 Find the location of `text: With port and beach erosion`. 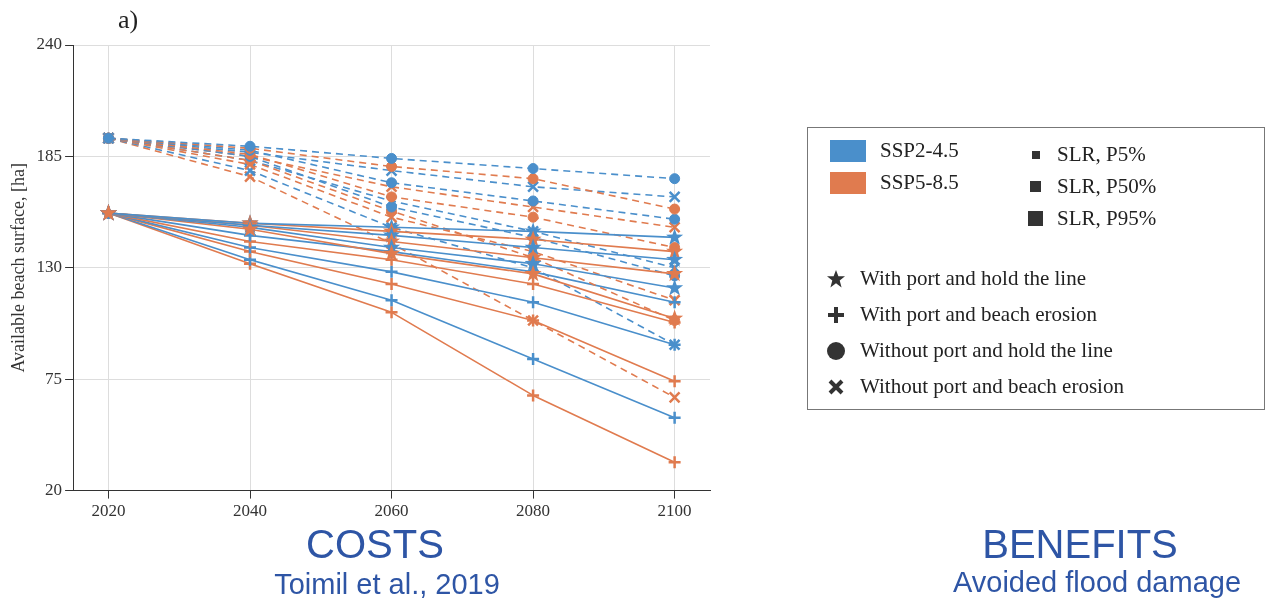

text: With port and beach erosion is located at coordinates (979, 314).